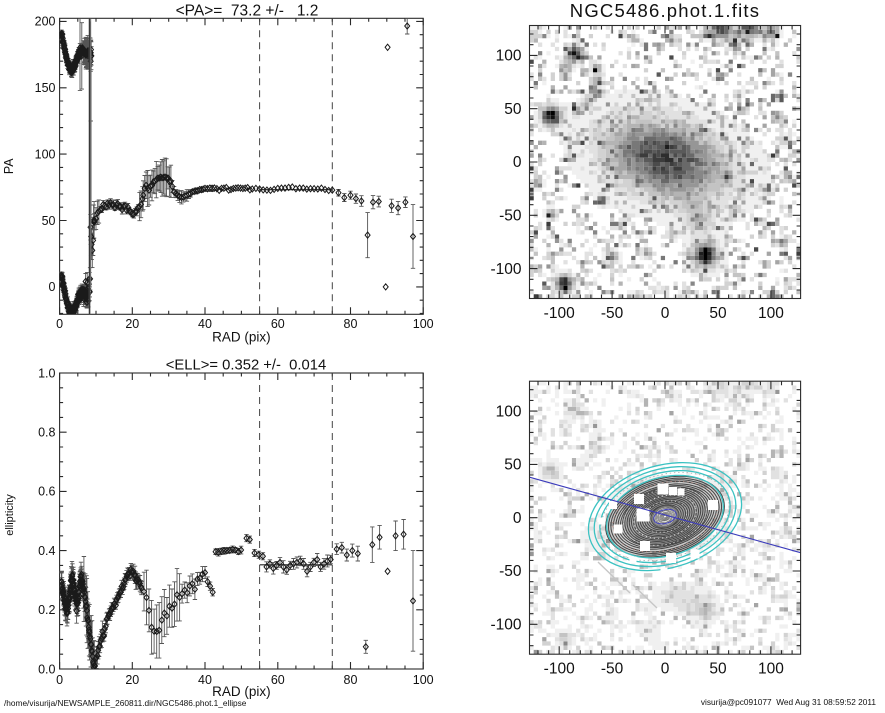 The width and height of the screenshot is (885, 713). What do you see at coordinates (45, 88) in the screenshot?
I see `svg-text: 150` at bounding box center [45, 88].